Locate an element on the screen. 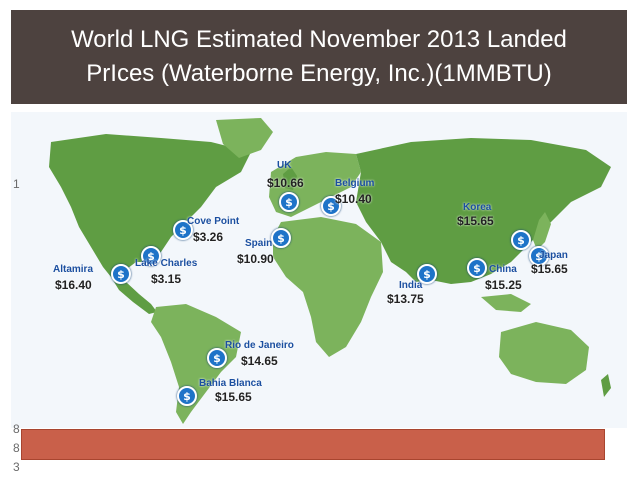 This screenshot has width=638, height=478. price-label-japan: $15.65 is located at coordinates (549, 269).